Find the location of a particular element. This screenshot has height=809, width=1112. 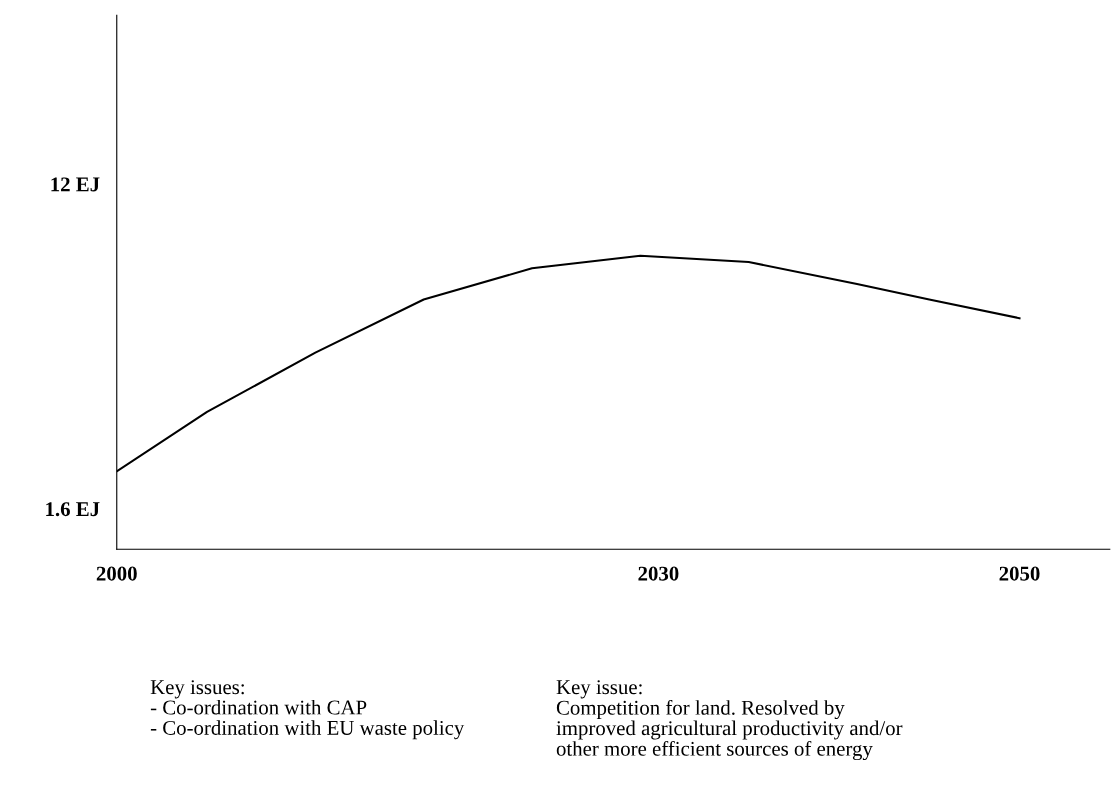

x-tick-label: 2000 is located at coordinates (116, 573).